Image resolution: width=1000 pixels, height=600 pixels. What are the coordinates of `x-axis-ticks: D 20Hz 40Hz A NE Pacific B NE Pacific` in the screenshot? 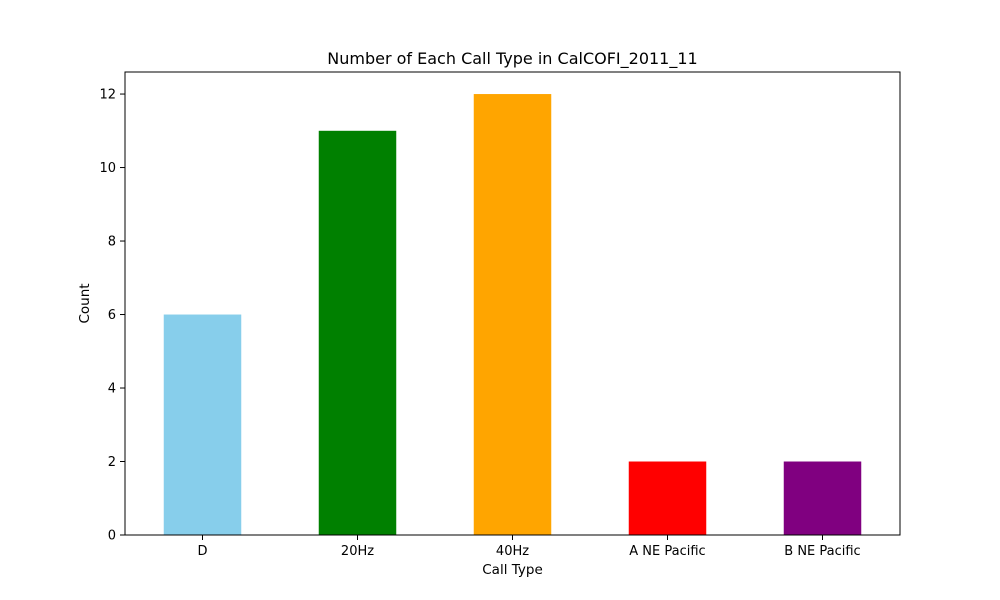 It's located at (529, 547).